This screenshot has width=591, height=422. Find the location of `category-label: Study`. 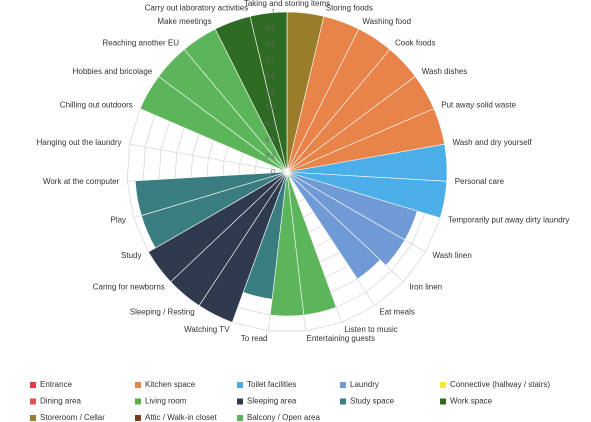

category-label: Study is located at coordinates (131, 255).